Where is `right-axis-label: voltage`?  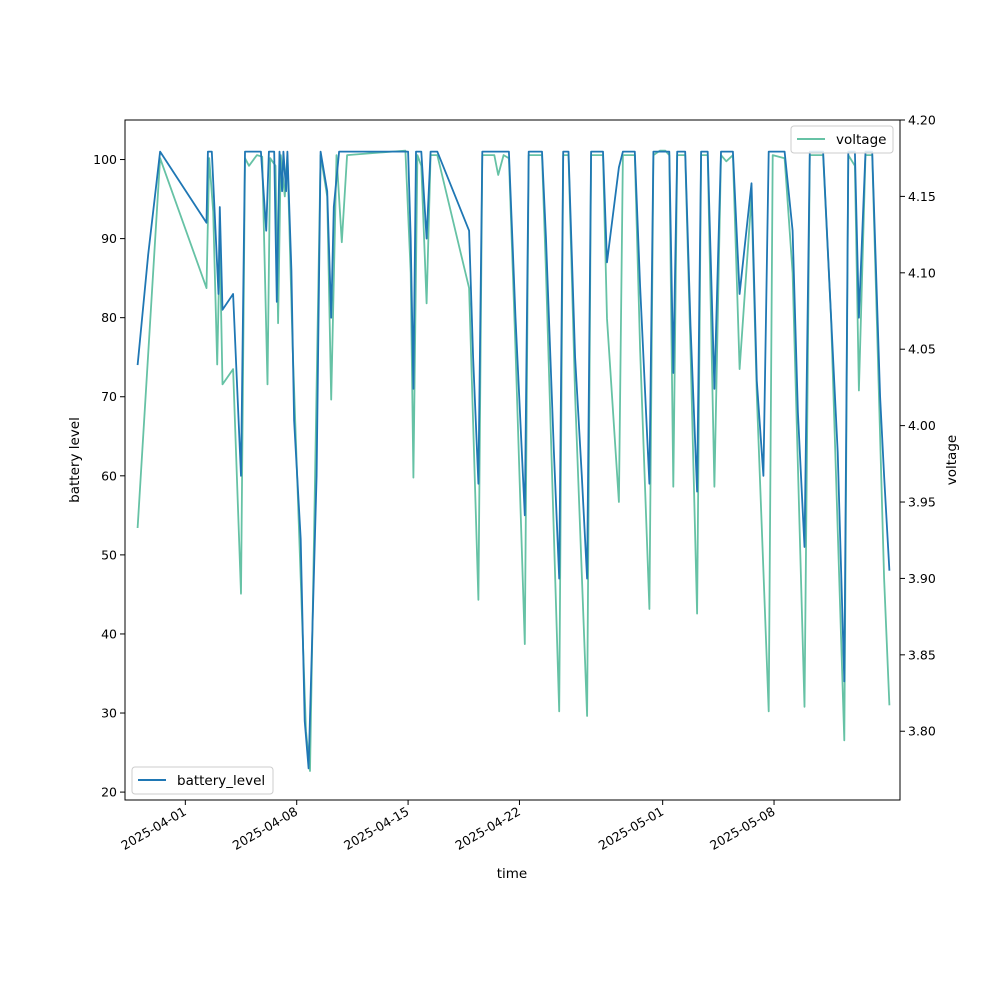 right-axis-label: voltage is located at coordinates (952, 460).